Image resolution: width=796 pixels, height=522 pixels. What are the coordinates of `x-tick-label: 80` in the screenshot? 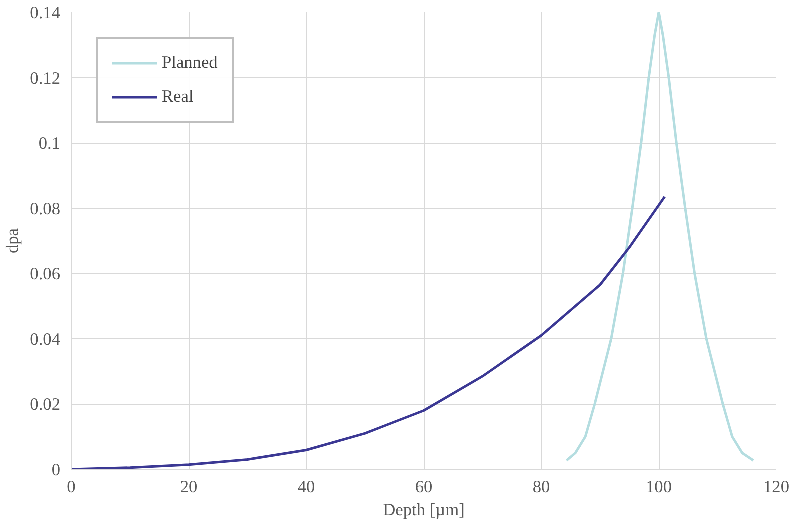 It's located at (541, 487).